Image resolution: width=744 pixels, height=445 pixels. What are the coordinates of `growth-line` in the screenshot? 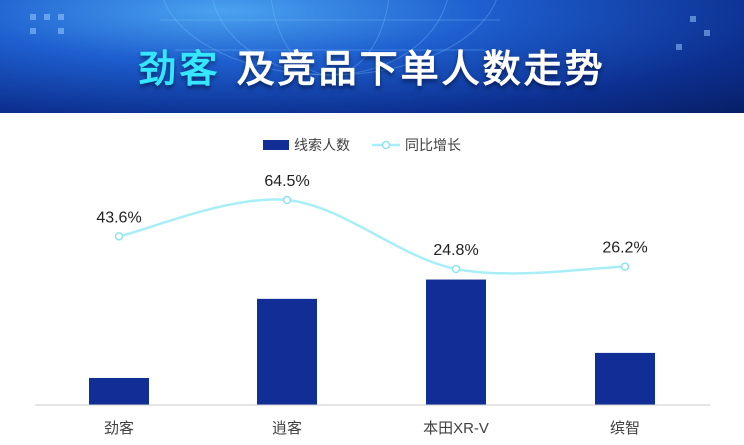 It's located at (372, 236).